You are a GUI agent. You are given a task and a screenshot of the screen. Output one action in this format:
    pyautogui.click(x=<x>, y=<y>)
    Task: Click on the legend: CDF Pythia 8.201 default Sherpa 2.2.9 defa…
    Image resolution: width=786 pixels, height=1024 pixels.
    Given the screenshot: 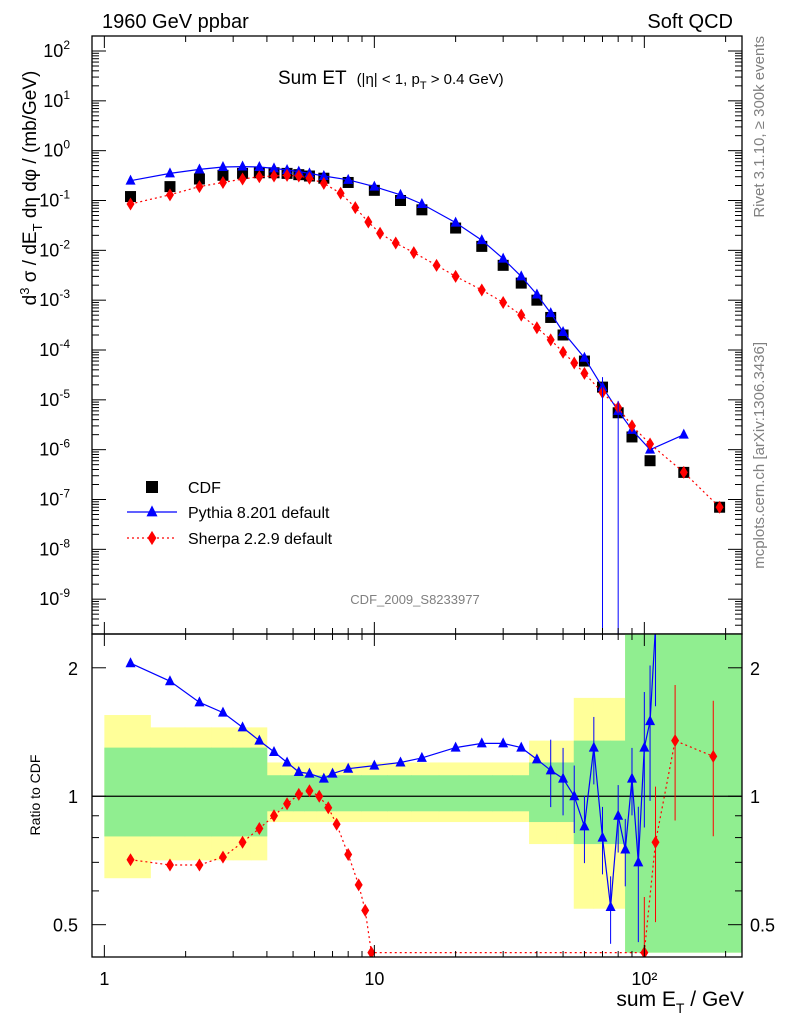 What is the action you would take?
    pyautogui.click(x=230, y=514)
    